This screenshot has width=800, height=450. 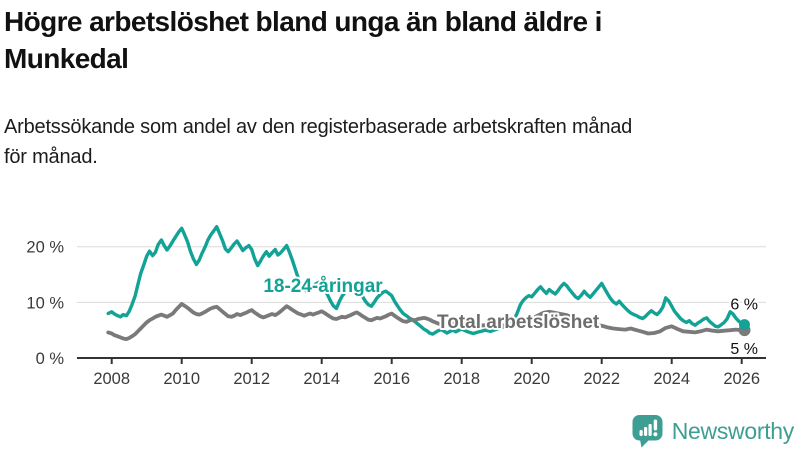 What do you see at coordinates (741, 379) in the screenshot?
I see `x-axis-tick-label: 2026` at bounding box center [741, 379].